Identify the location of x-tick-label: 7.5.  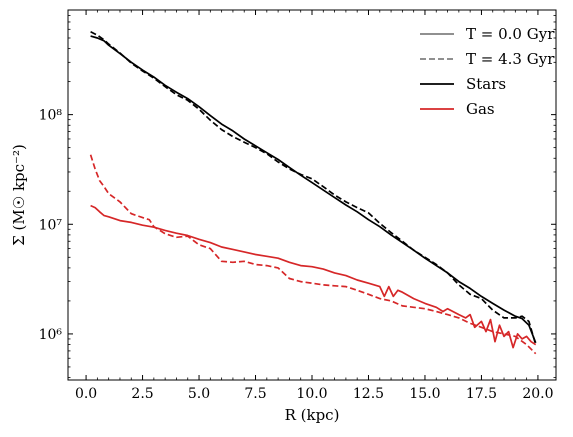
(255, 394).